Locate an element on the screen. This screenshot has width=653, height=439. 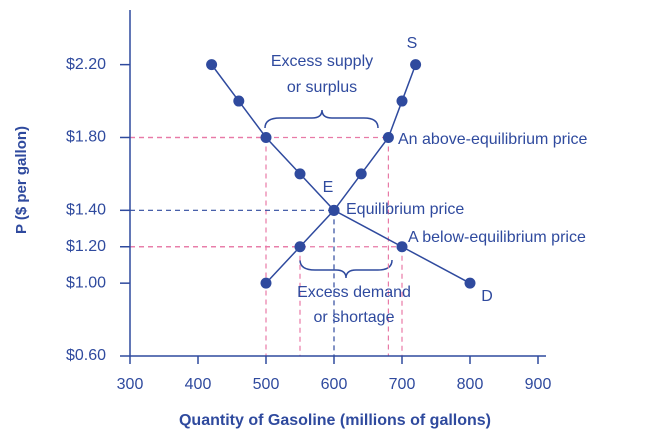
curve-label: D is located at coordinates (487, 296).